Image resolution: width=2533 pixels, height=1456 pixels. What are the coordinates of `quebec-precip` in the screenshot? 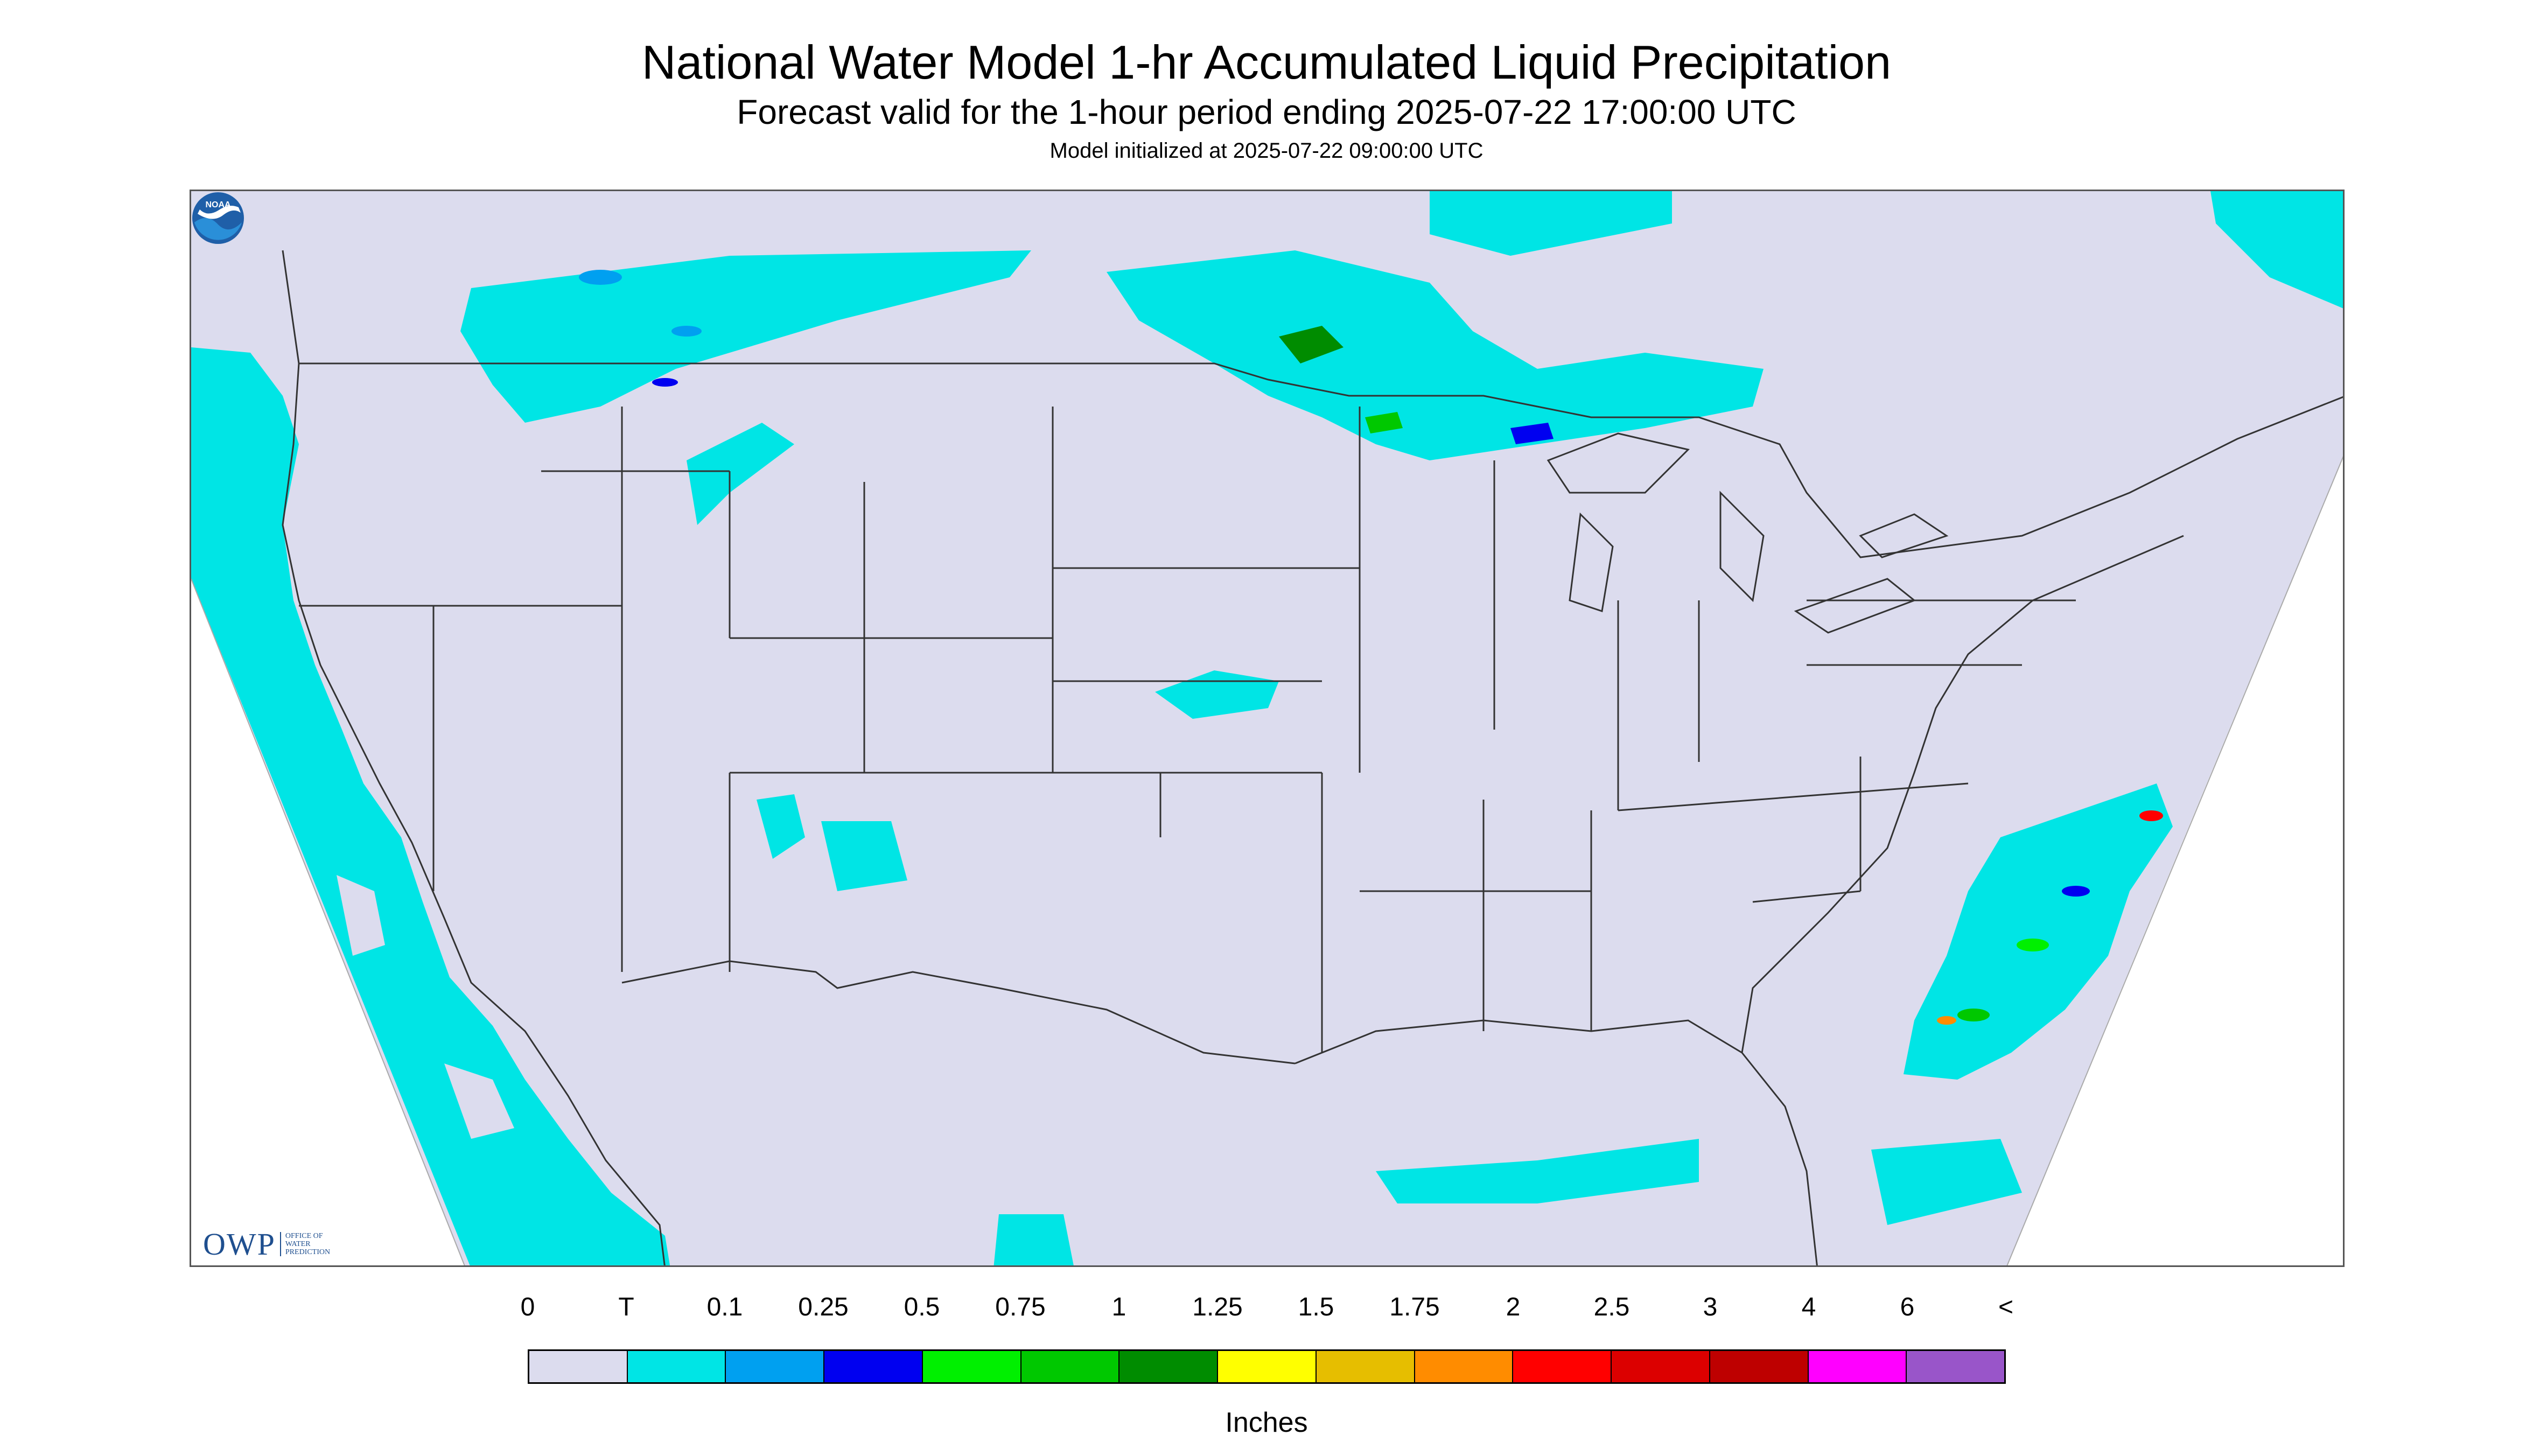 It's located at (1551, 223).